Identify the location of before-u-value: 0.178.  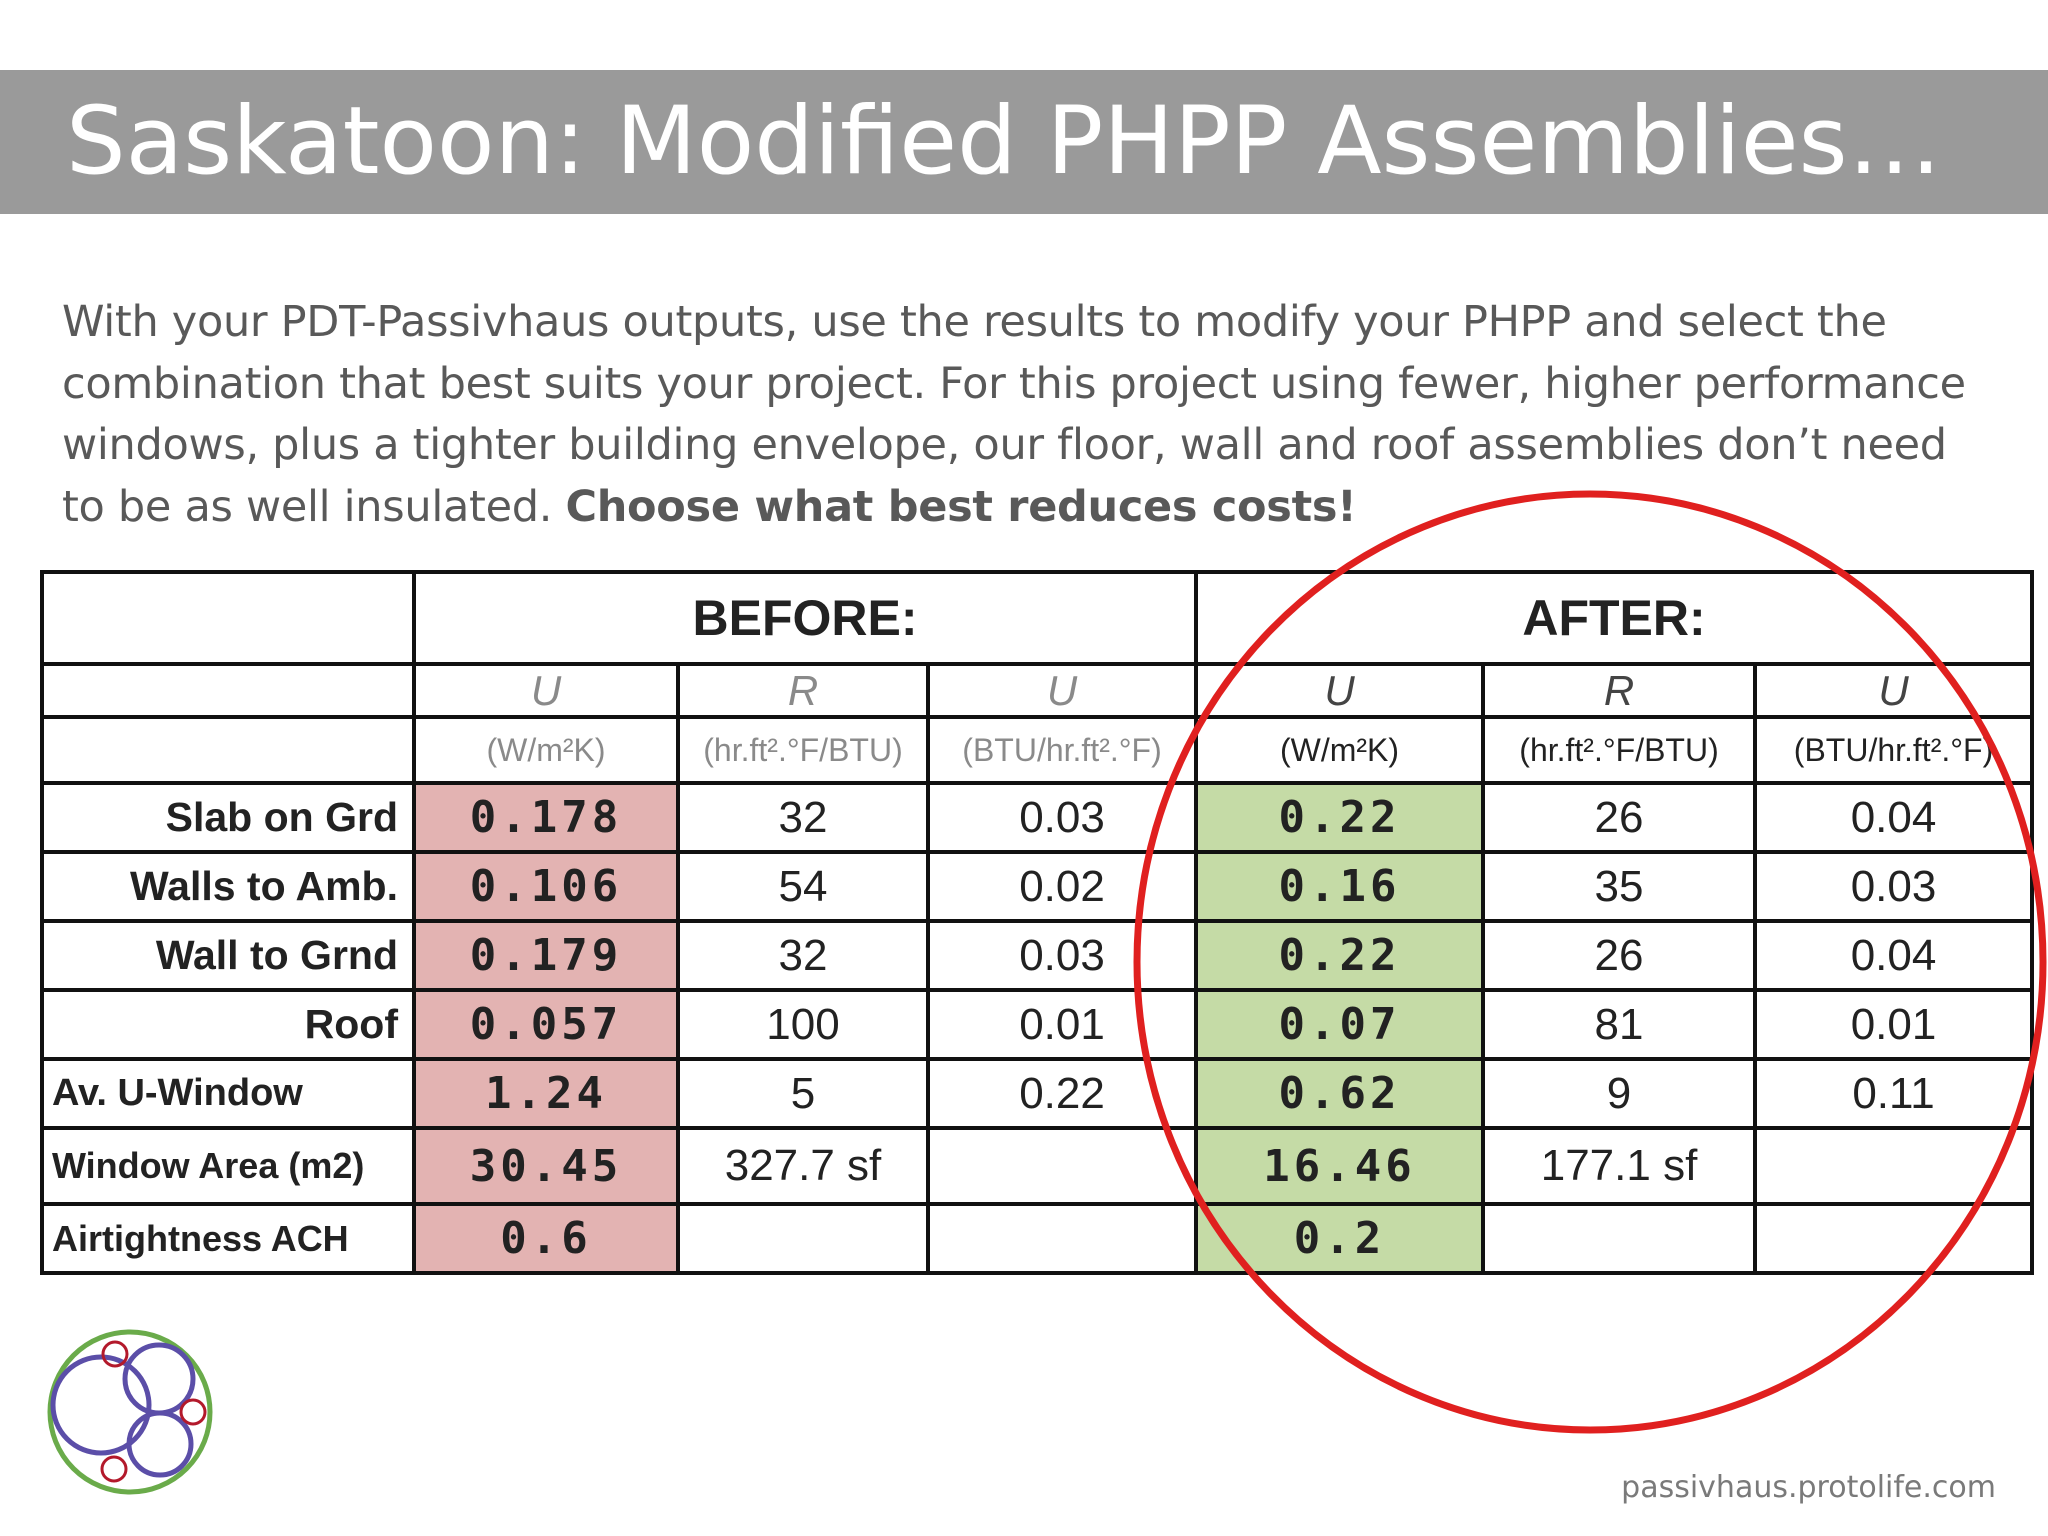
(546, 817).